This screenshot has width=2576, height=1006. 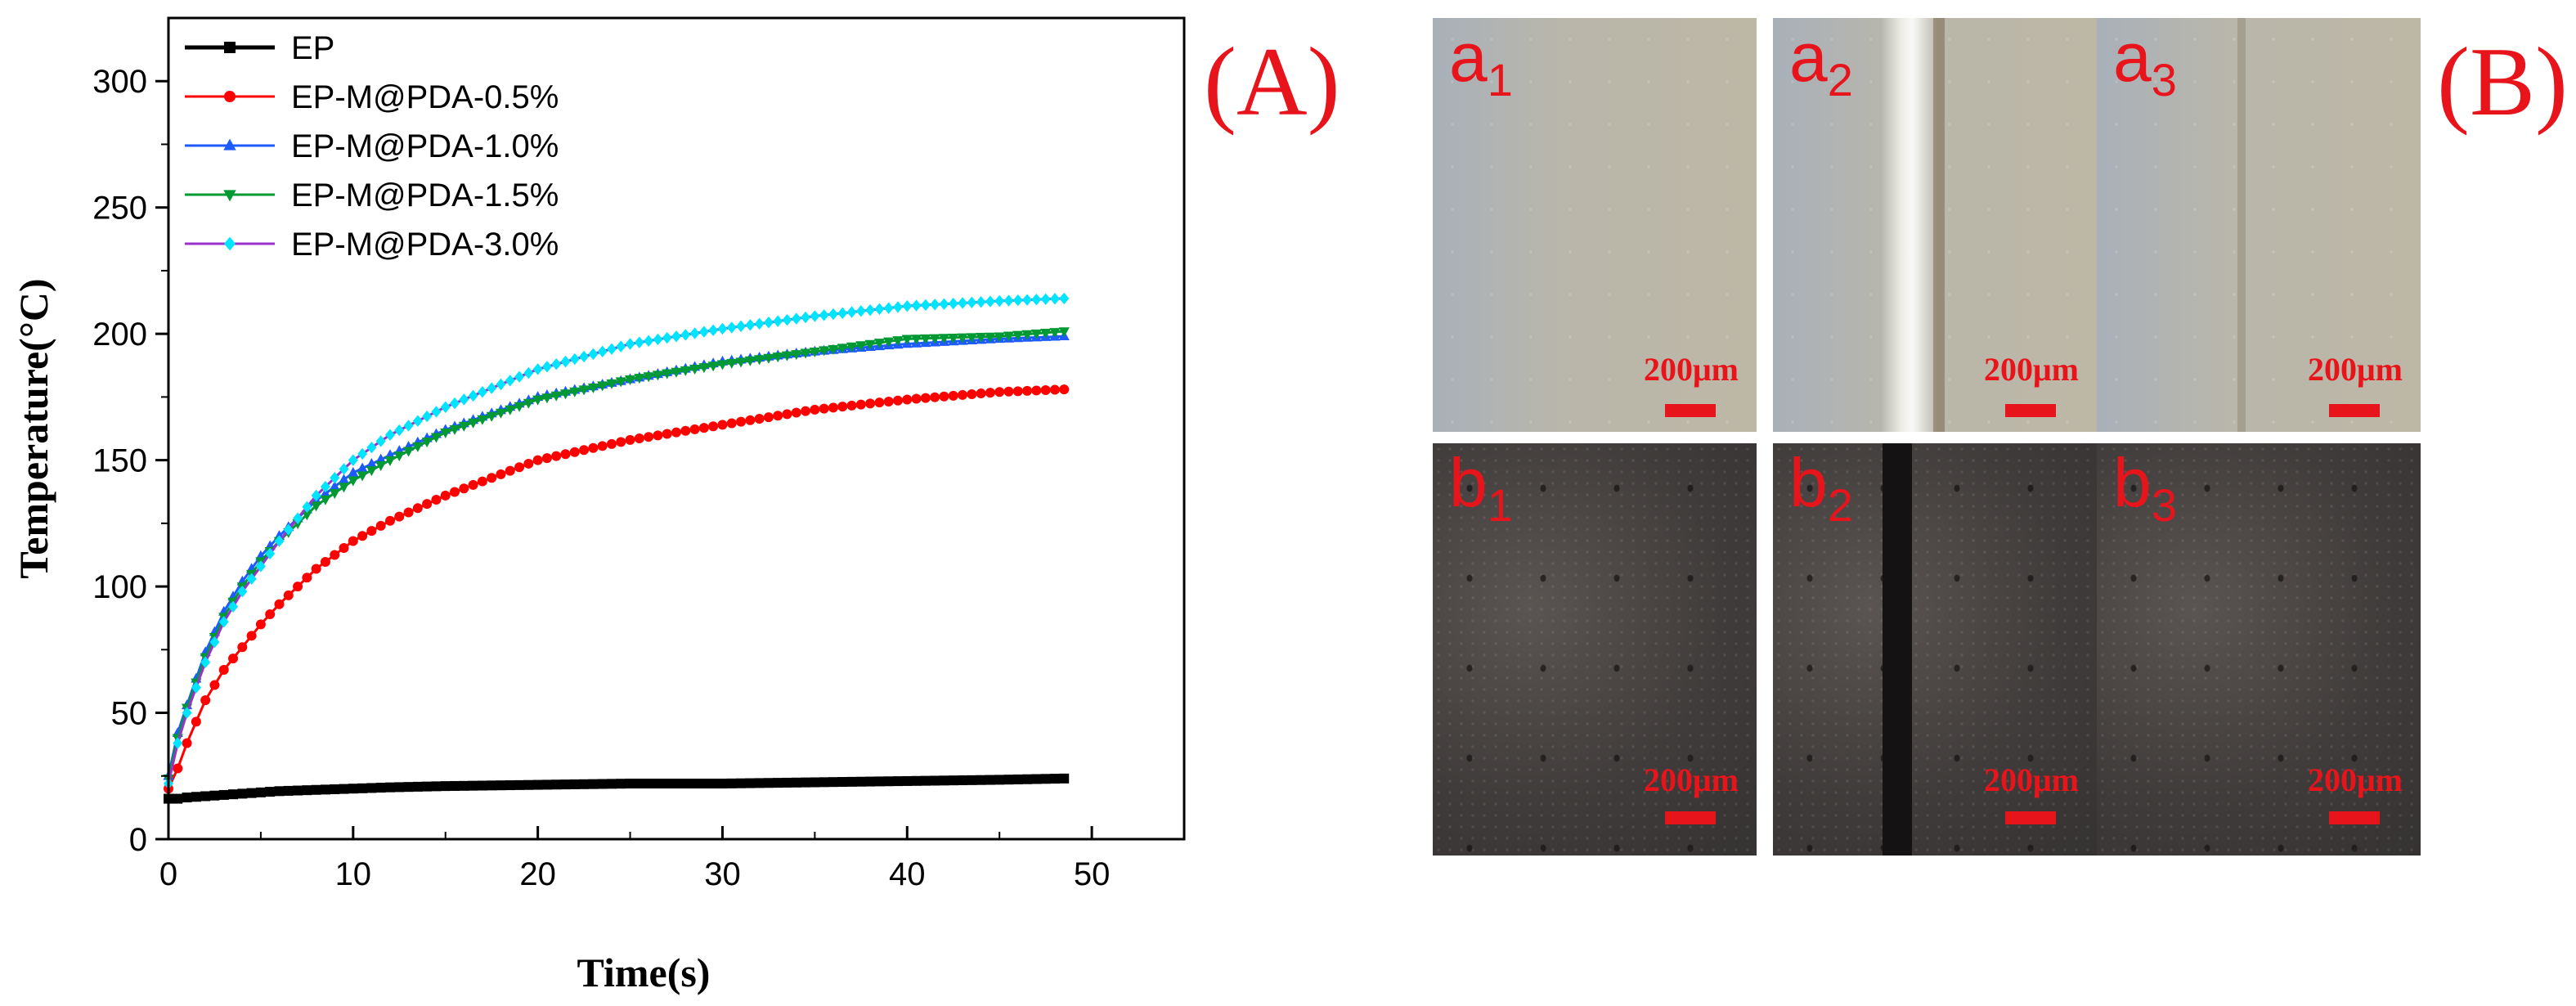 What do you see at coordinates (168, 874) in the screenshot?
I see `x-tick-label: 0` at bounding box center [168, 874].